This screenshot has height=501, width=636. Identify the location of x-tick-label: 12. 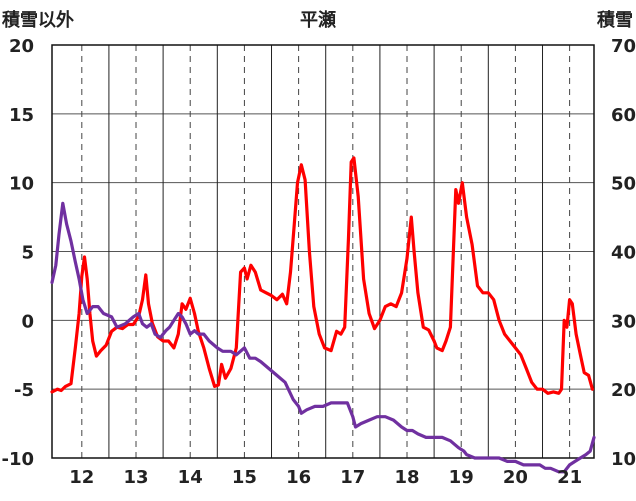
(81, 477).